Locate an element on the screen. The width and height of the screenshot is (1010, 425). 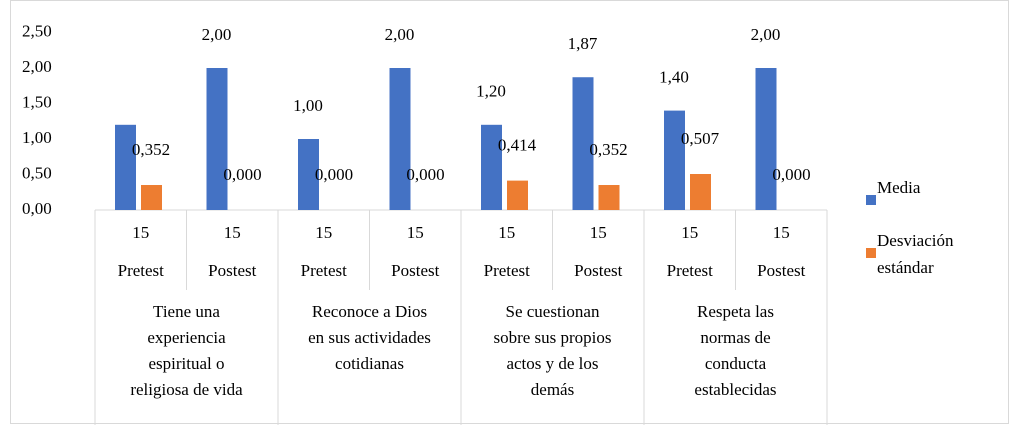
group-label: demás is located at coordinates (552, 389).